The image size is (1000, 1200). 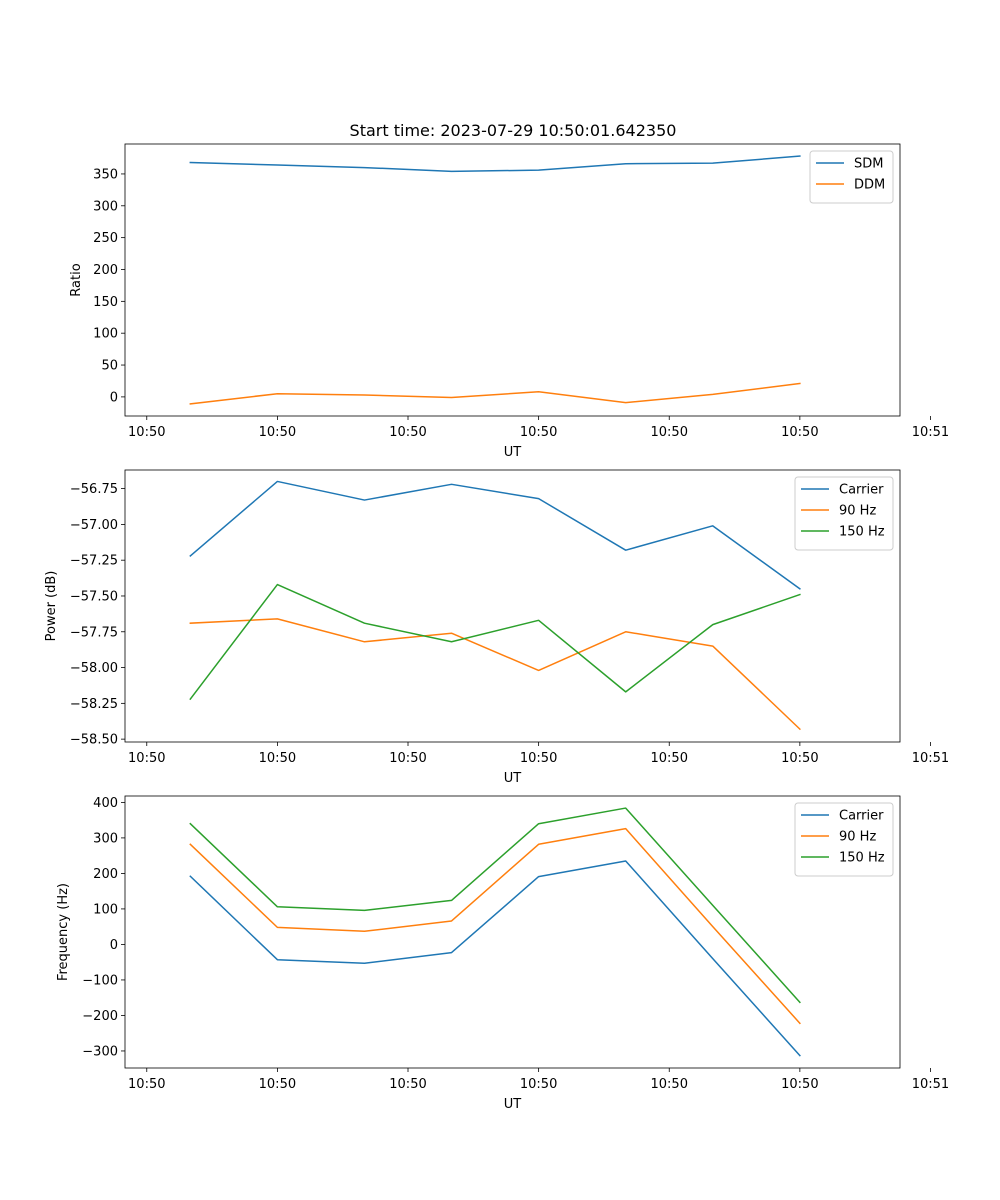 What do you see at coordinates (109, 366) in the screenshot?
I see `y-tick-label: 50` at bounding box center [109, 366].